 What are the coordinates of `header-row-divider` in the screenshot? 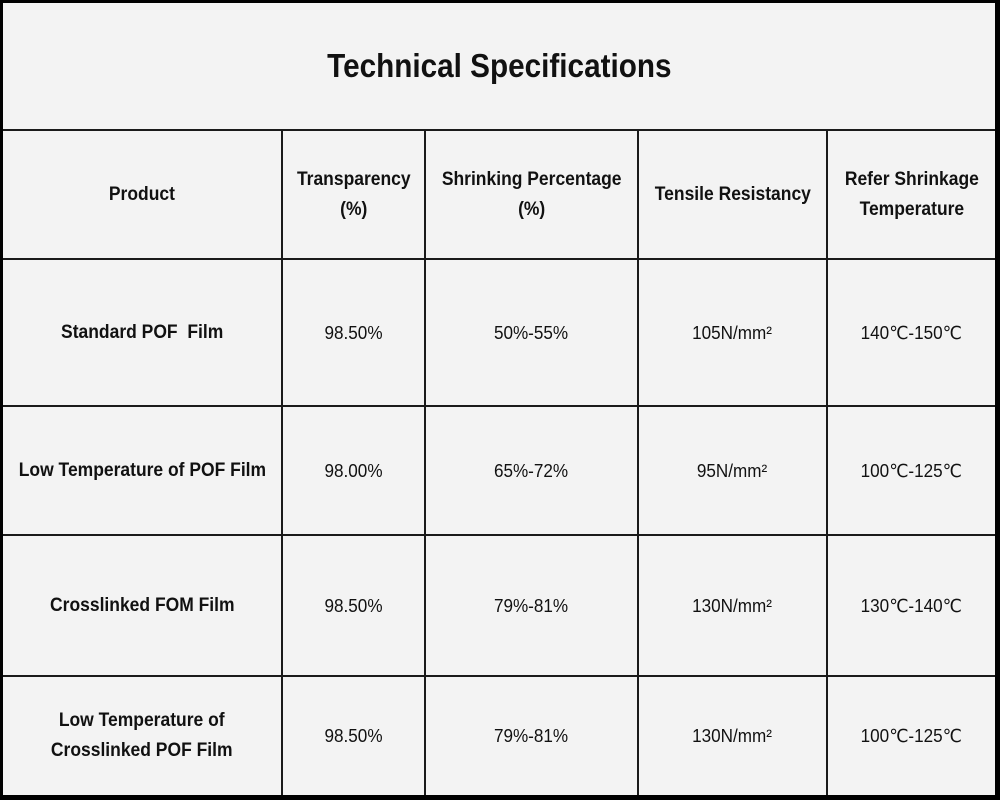 It's located at (499, 259).